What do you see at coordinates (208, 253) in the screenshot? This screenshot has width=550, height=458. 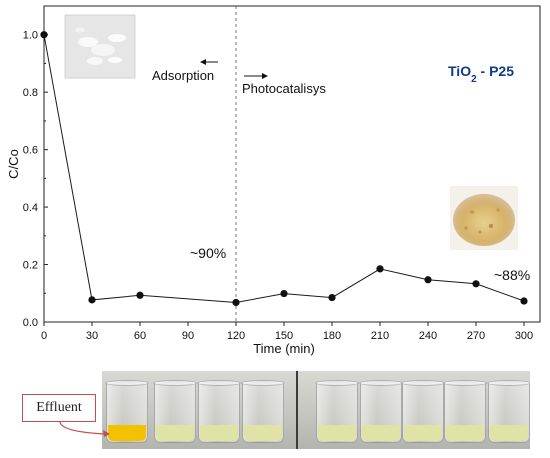 I see `removal-90-label: ~90%` at bounding box center [208, 253].